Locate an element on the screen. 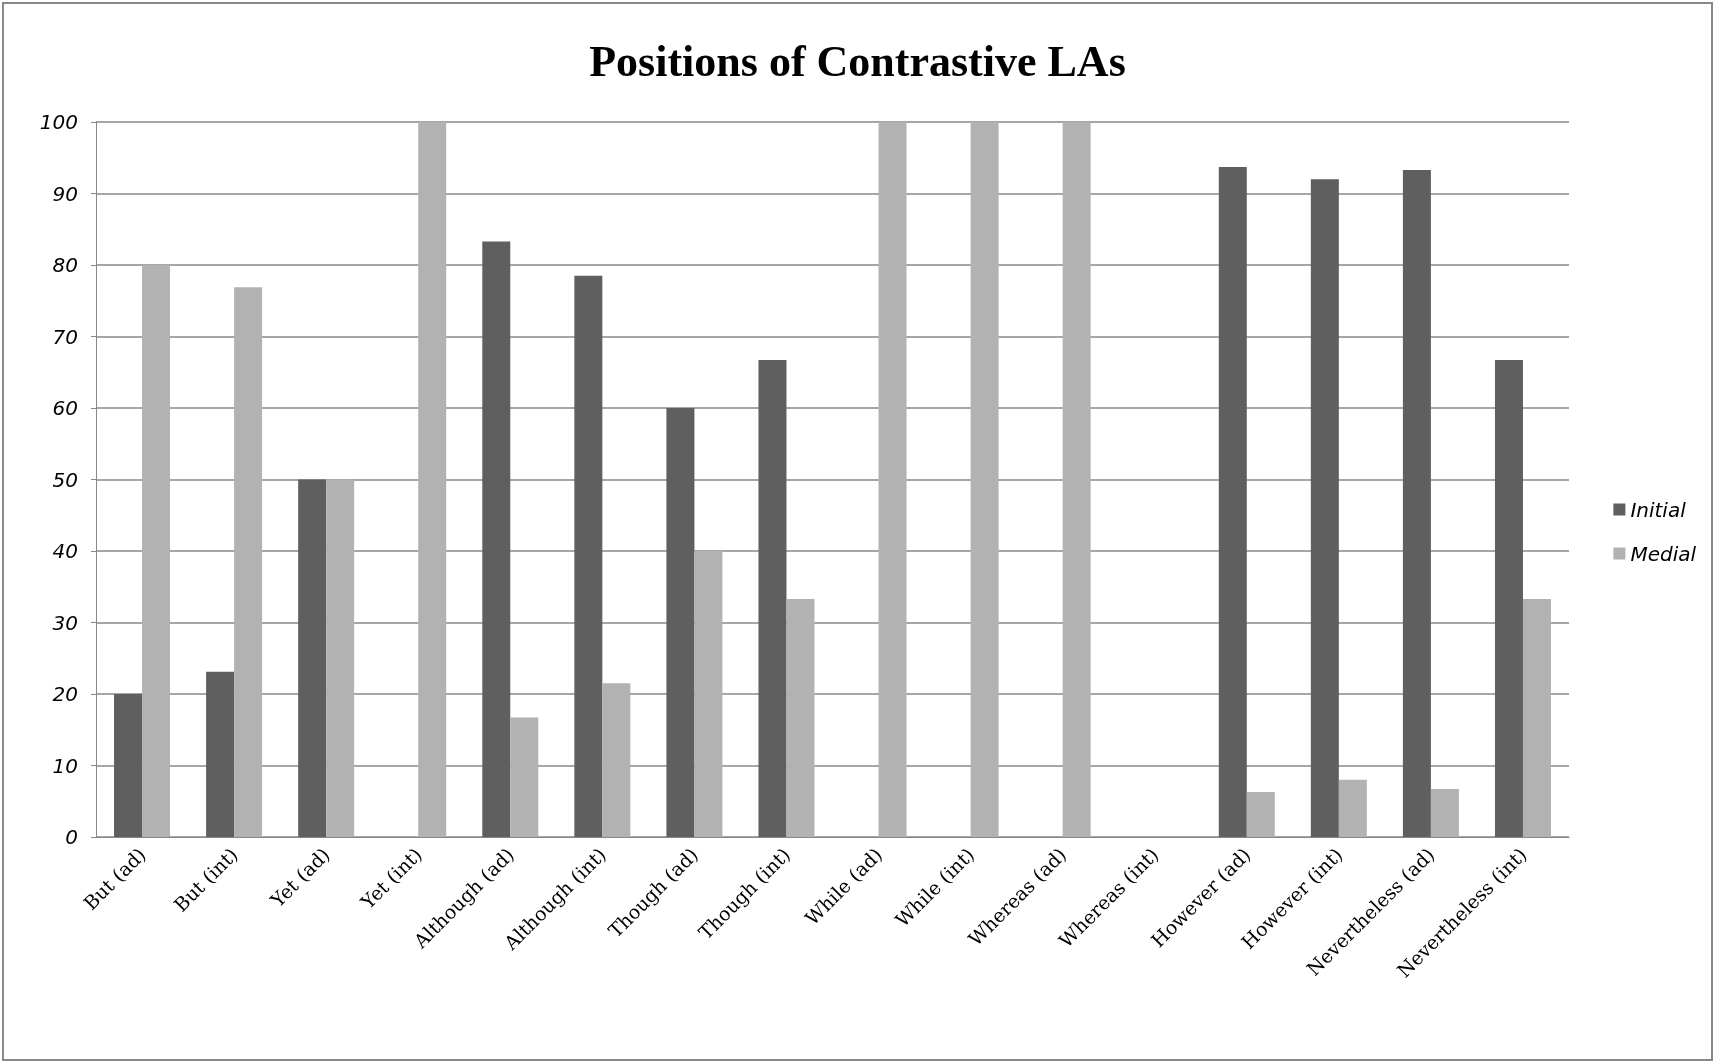  chart-title: Positions of Contrastive LAs is located at coordinates (857, 61).